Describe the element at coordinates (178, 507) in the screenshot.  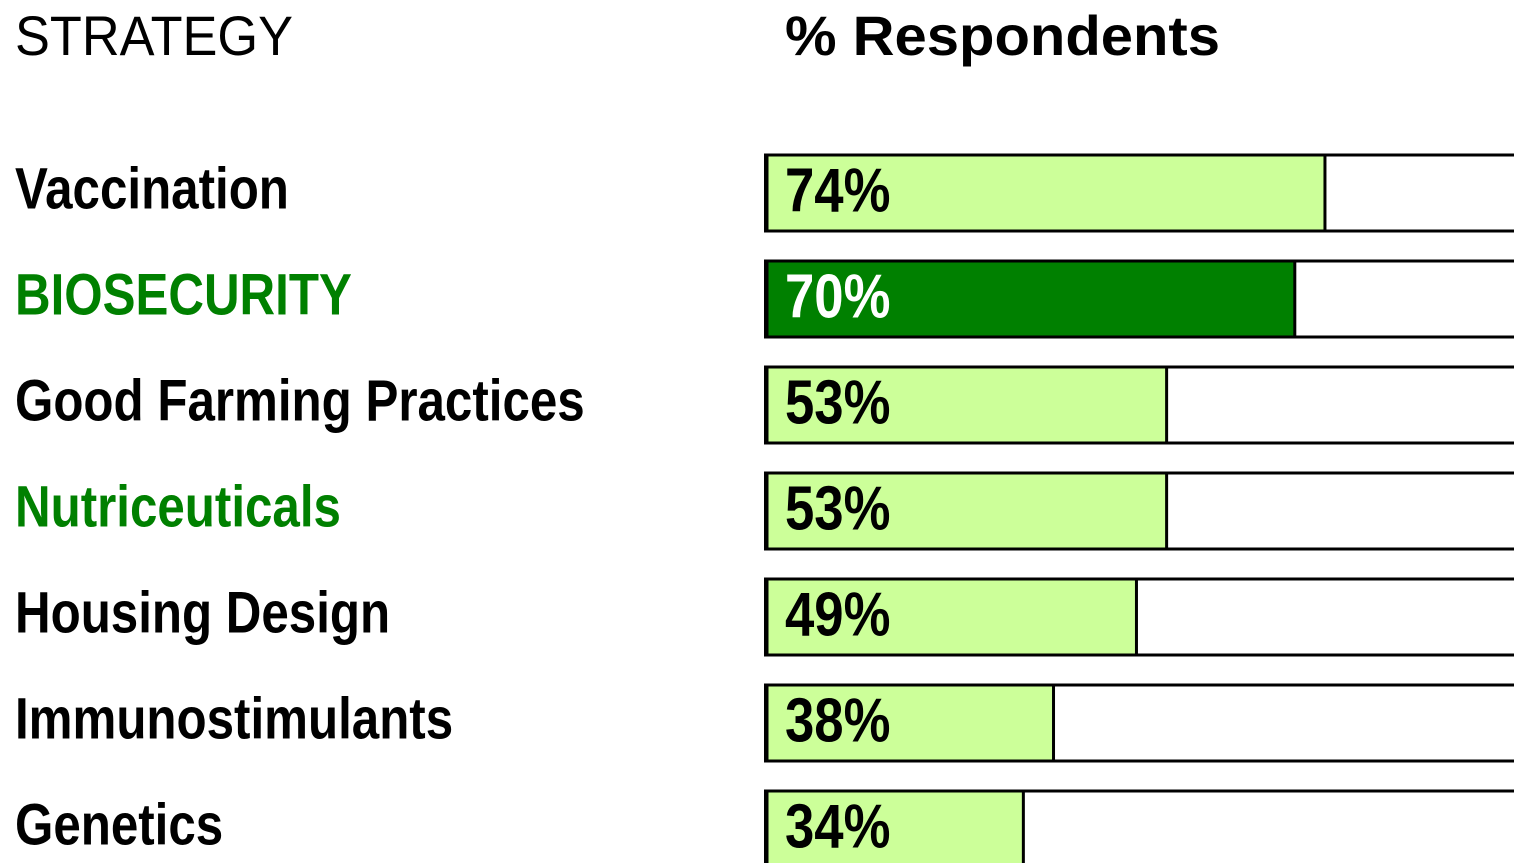
I see `category-label: Nutriceuticals` at that location.